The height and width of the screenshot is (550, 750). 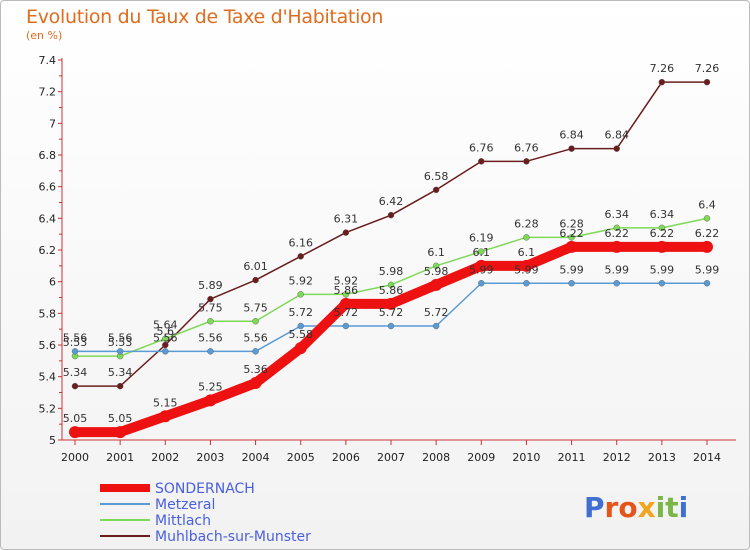 I want to click on data-label: 6.19, so click(x=481, y=238).